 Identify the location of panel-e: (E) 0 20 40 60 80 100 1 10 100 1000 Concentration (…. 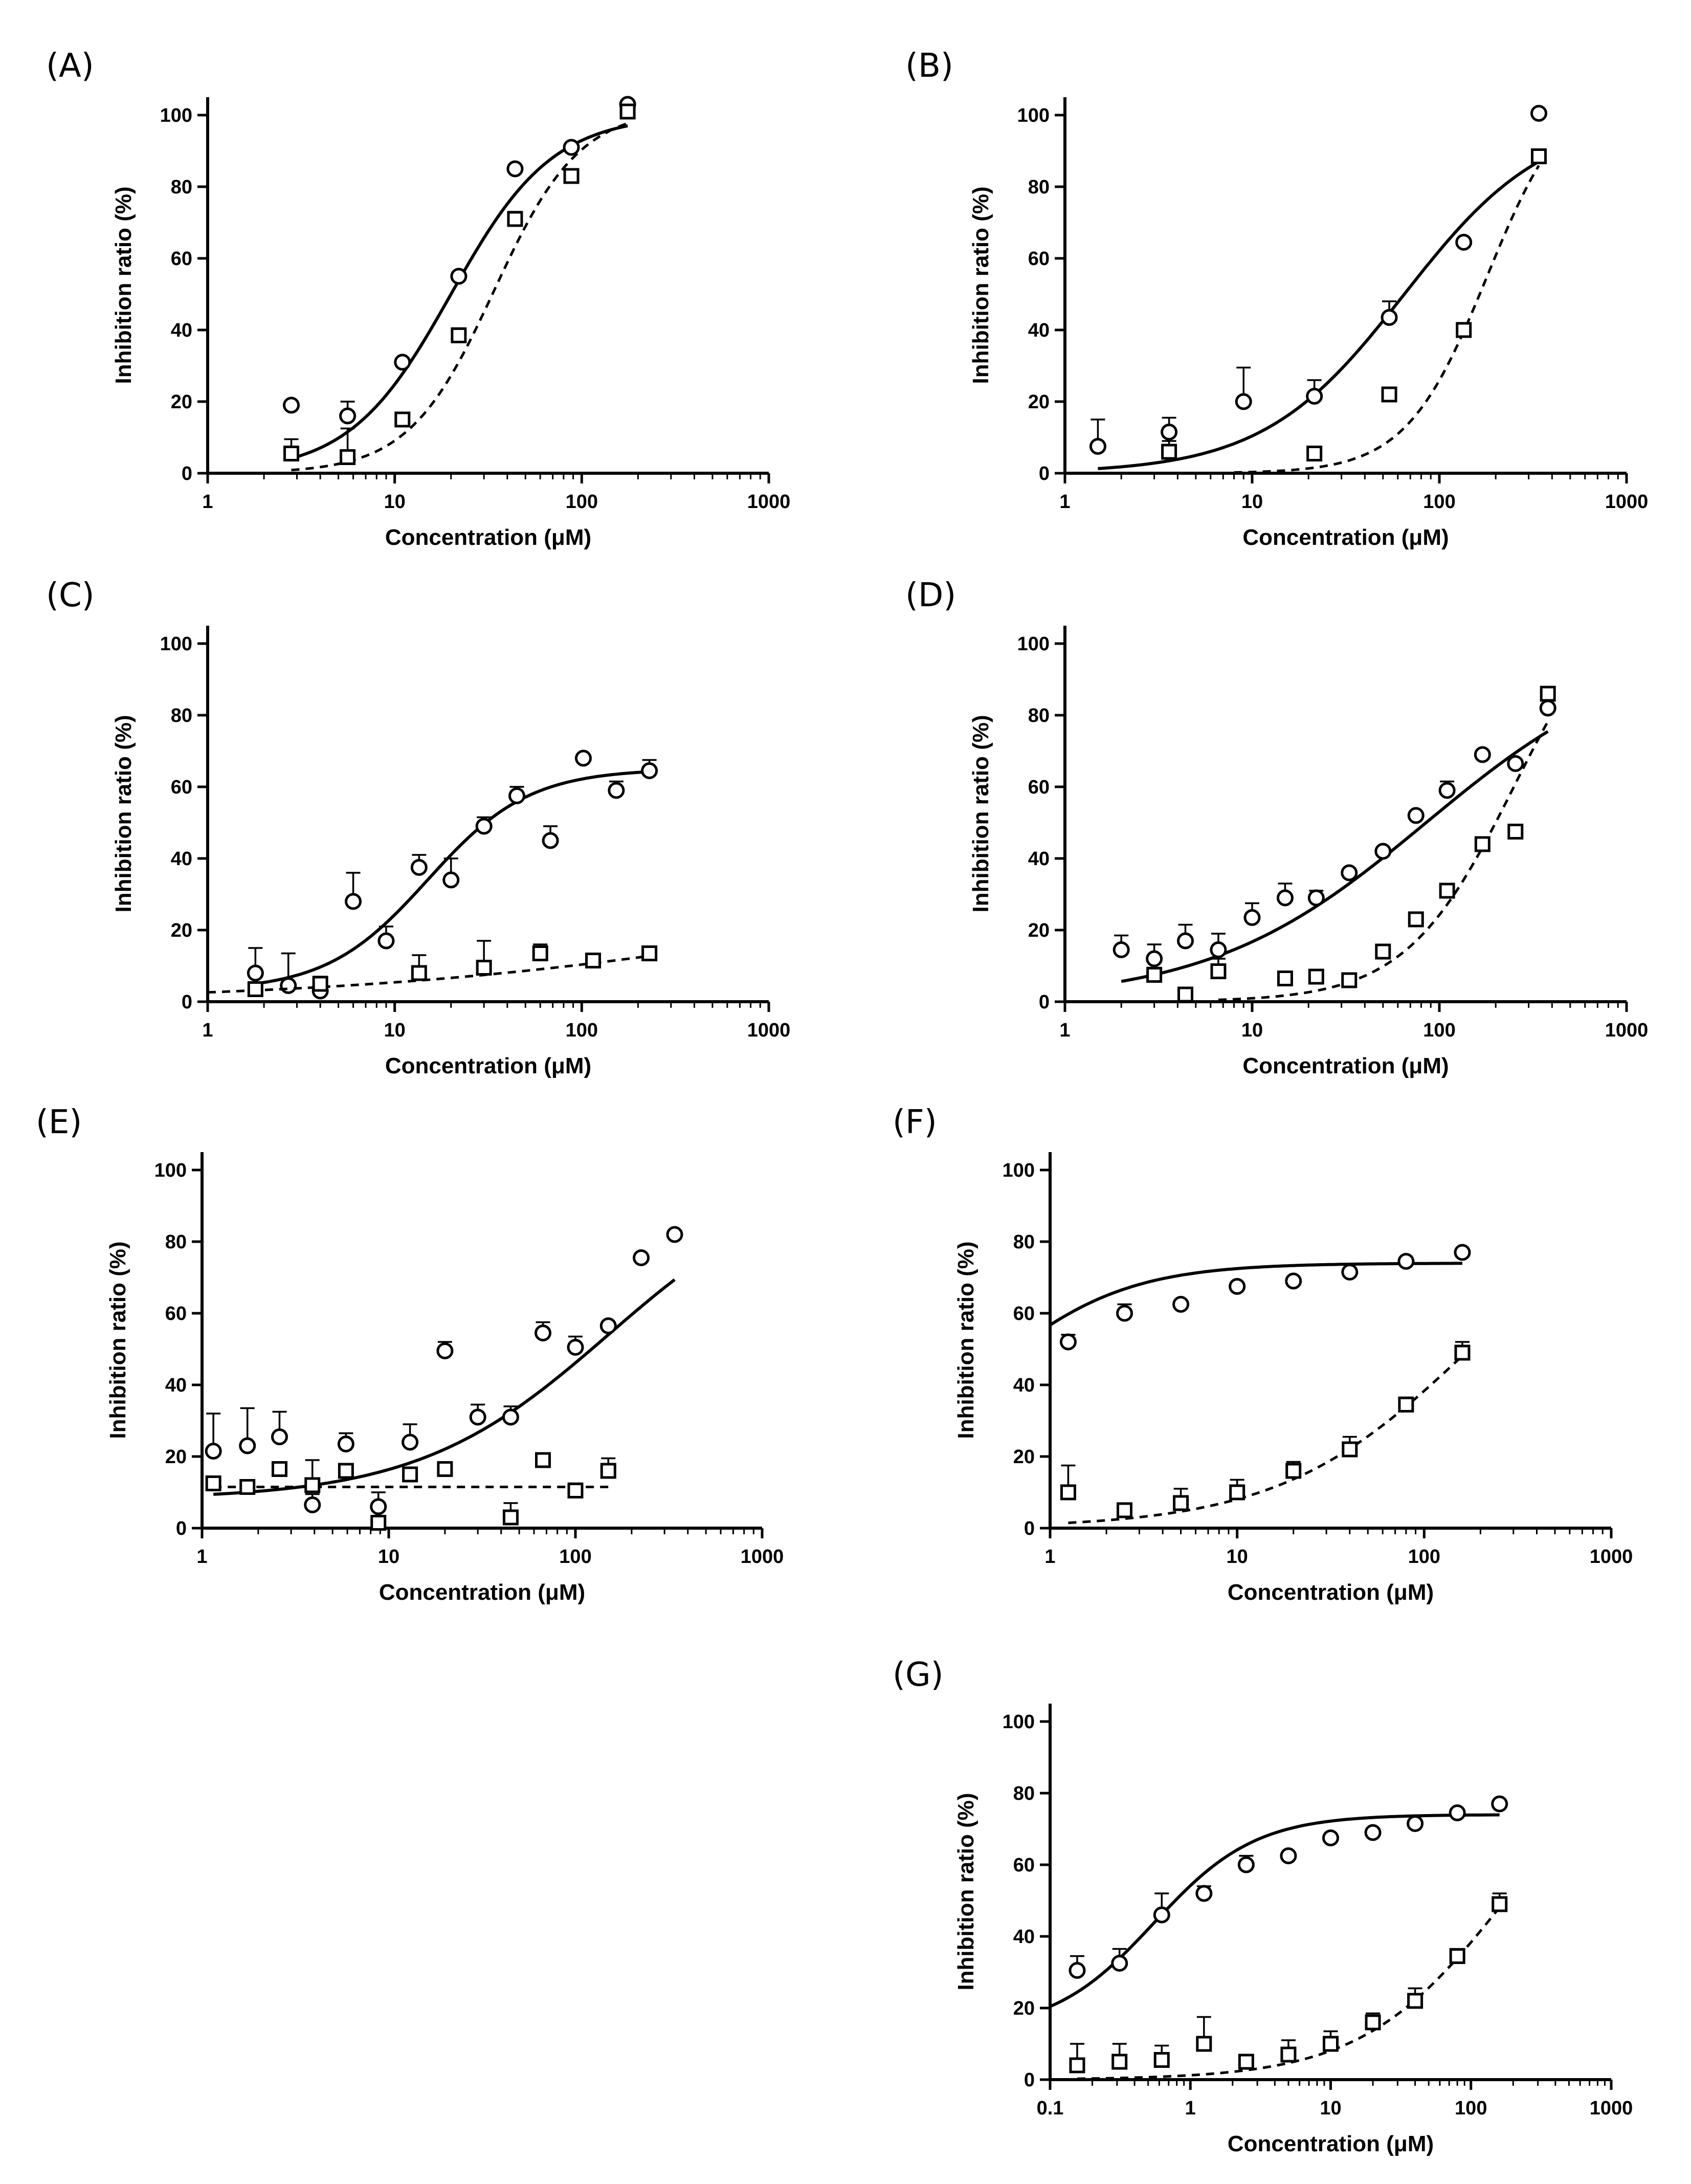
(410, 1354).